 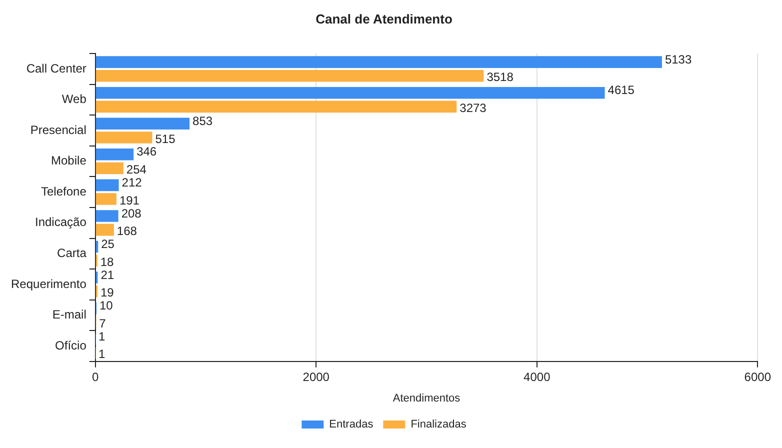 I want to click on data-label: 18, so click(x=107, y=261).